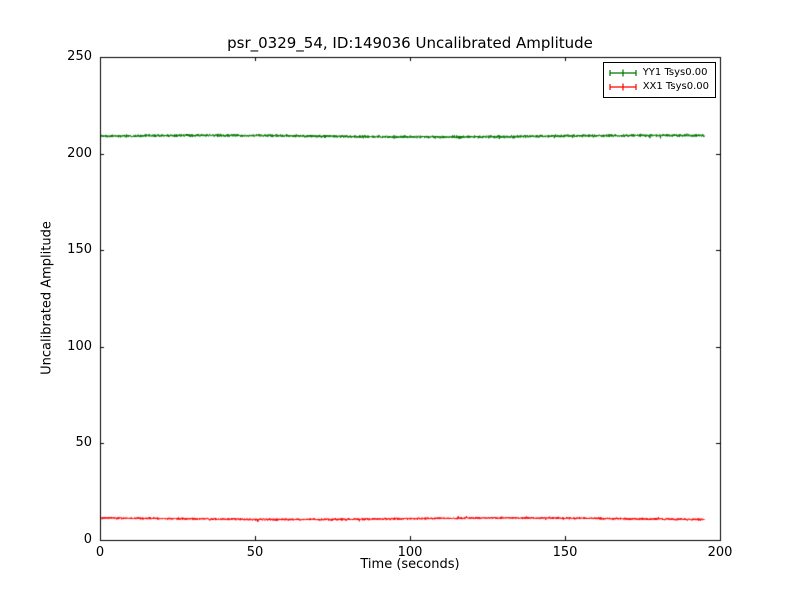 This screenshot has width=800, height=600. Describe the element at coordinates (79, 153) in the screenshot. I see `y-tick-label: 200` at that location.